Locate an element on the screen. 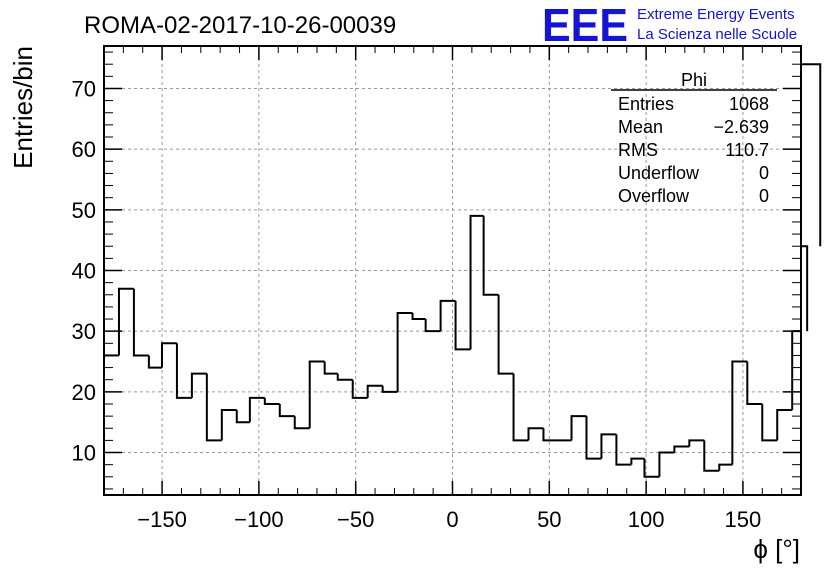 Image resolution: width=836 pixels, height=572 pixels. y-tick-label: 60 is located at coordinates (84, 149).